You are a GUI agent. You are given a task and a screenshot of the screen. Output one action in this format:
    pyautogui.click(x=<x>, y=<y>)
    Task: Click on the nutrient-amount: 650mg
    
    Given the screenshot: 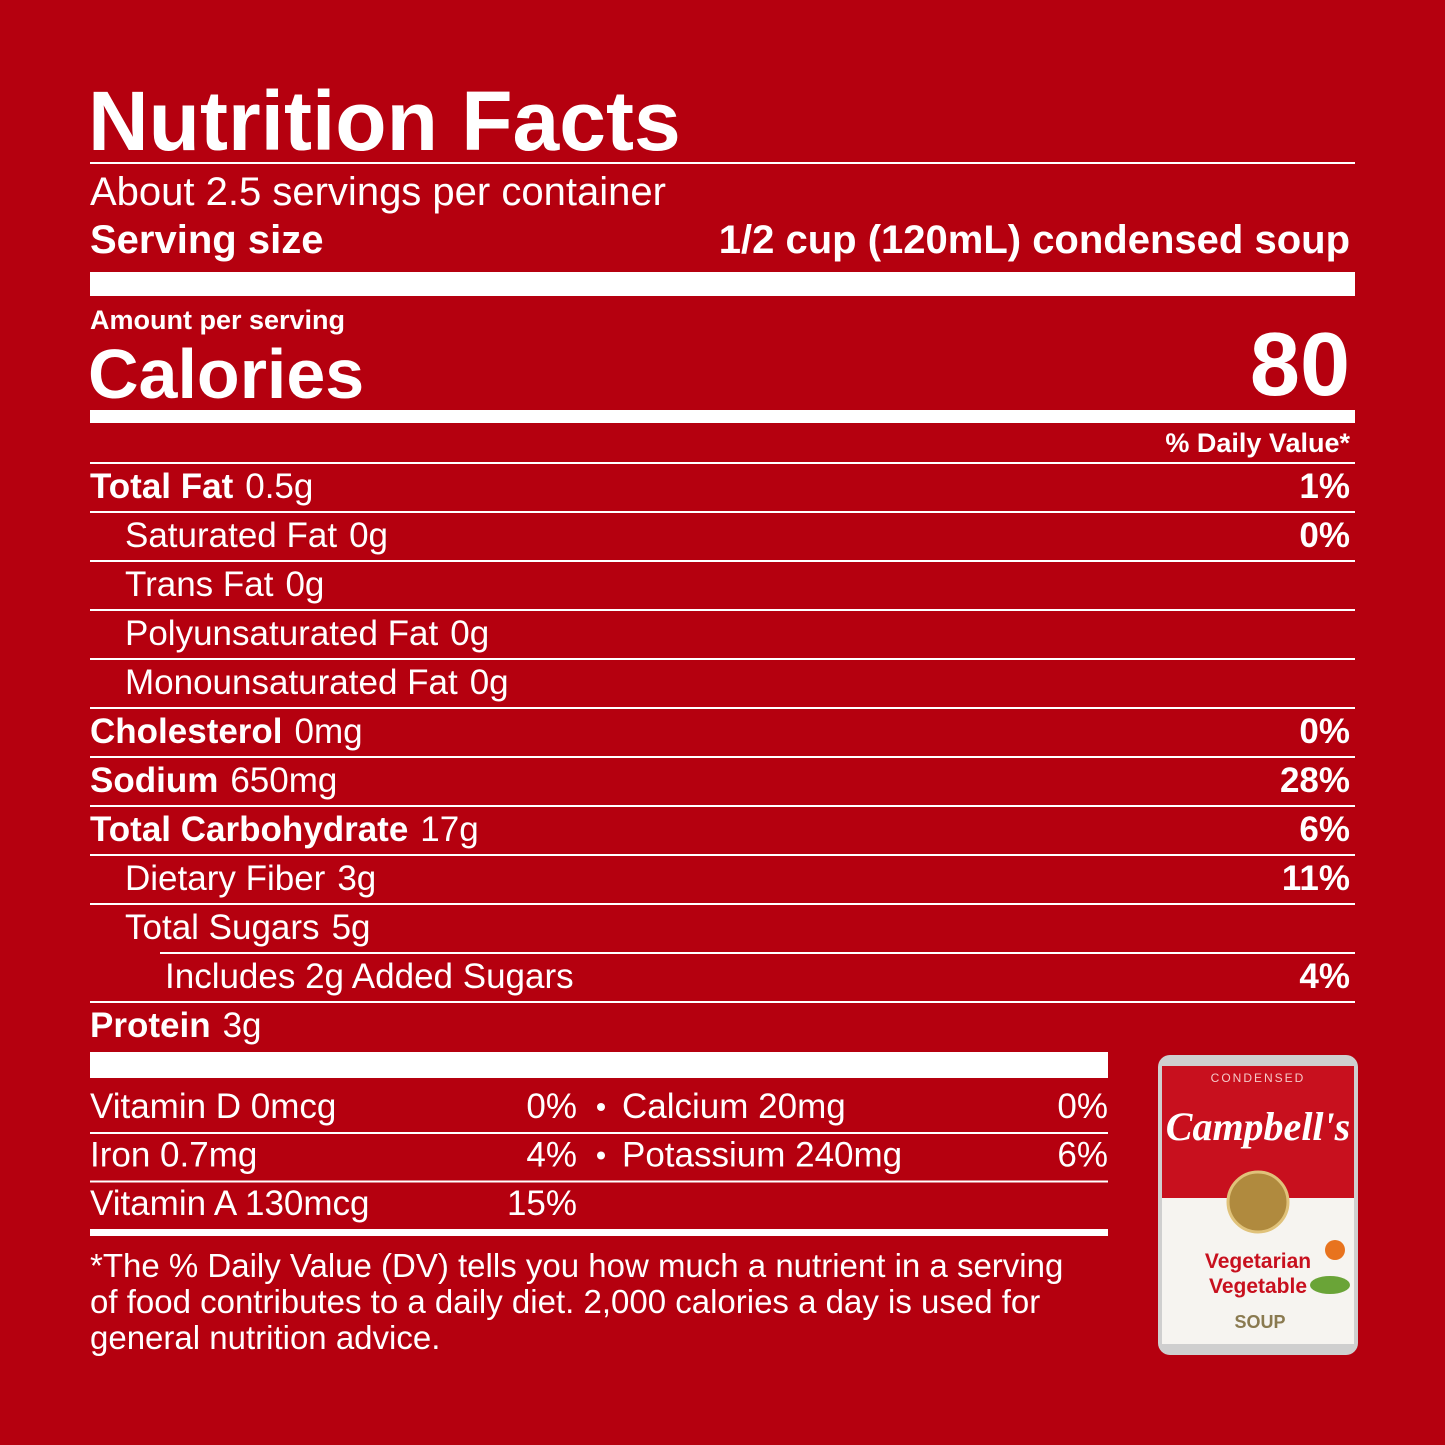 What is the action you would take?
    pyautogui.click(x=283, y=780)
    